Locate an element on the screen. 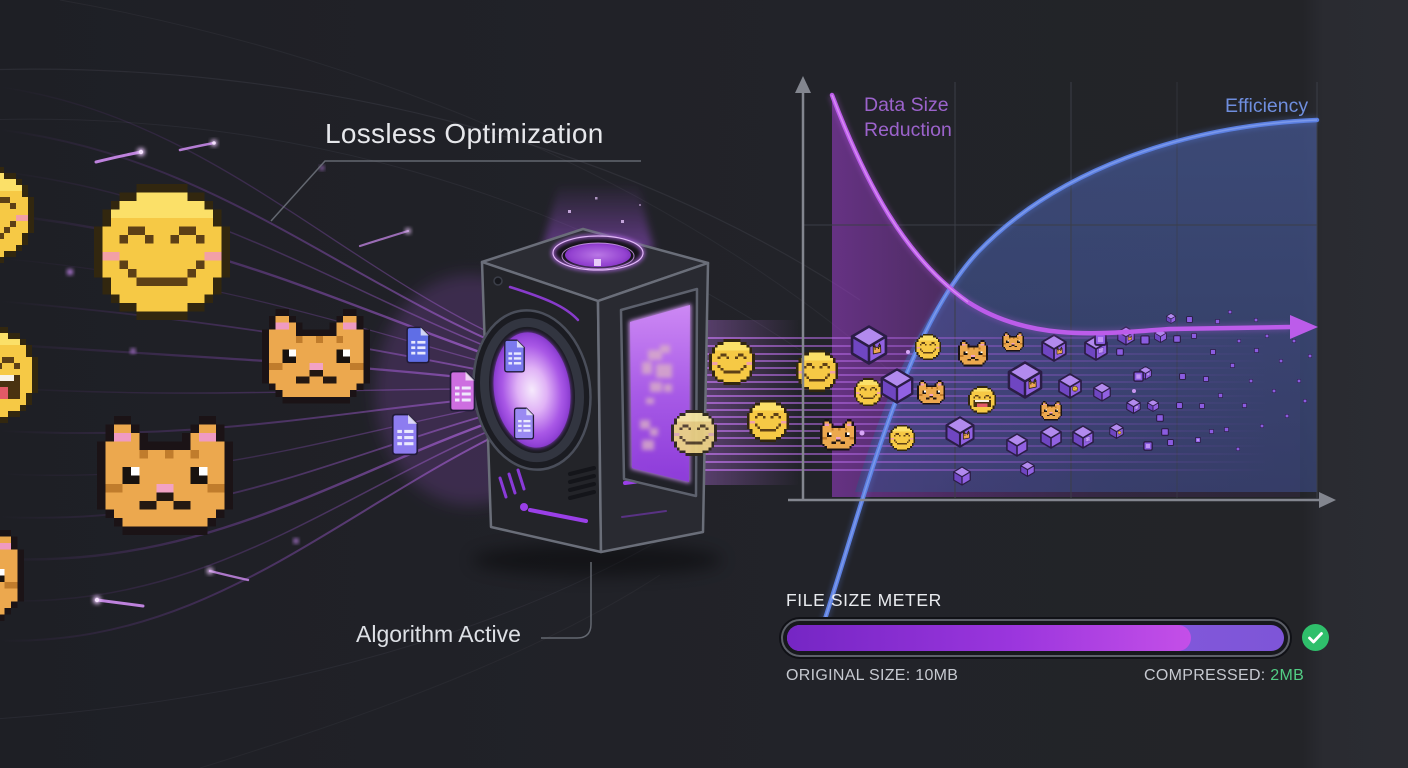 The image size is (1408, 768). output-panel is located at coordinates (659, 392).